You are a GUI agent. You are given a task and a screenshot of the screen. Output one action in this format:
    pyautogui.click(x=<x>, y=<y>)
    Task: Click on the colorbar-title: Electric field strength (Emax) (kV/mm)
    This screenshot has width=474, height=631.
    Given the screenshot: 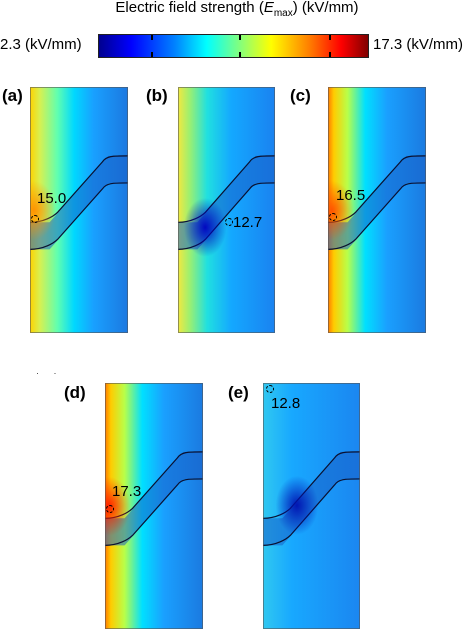 What is the action you would take?
    pyautogui.click(x=237, y=9)
    